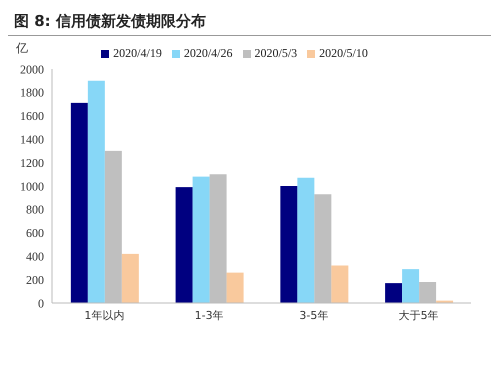 The height and width of the screenshot is (378, 499). What do you see at coordinates (35, 209) in the screenshot?
I see `y-tick-label: 800` at bounding box center [35, 209].